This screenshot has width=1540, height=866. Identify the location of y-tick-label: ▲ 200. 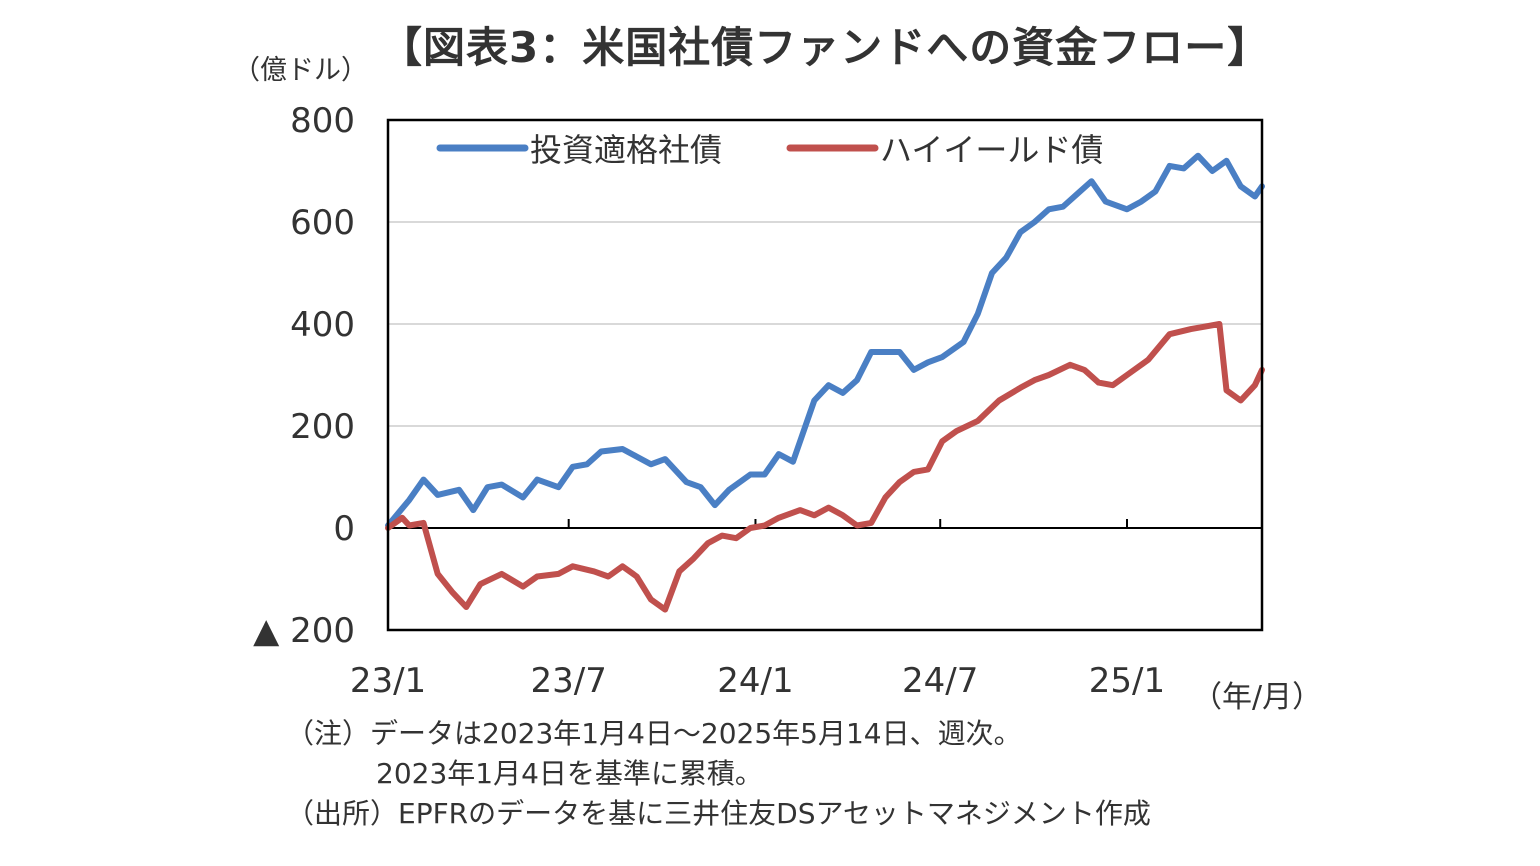
(304, 631).